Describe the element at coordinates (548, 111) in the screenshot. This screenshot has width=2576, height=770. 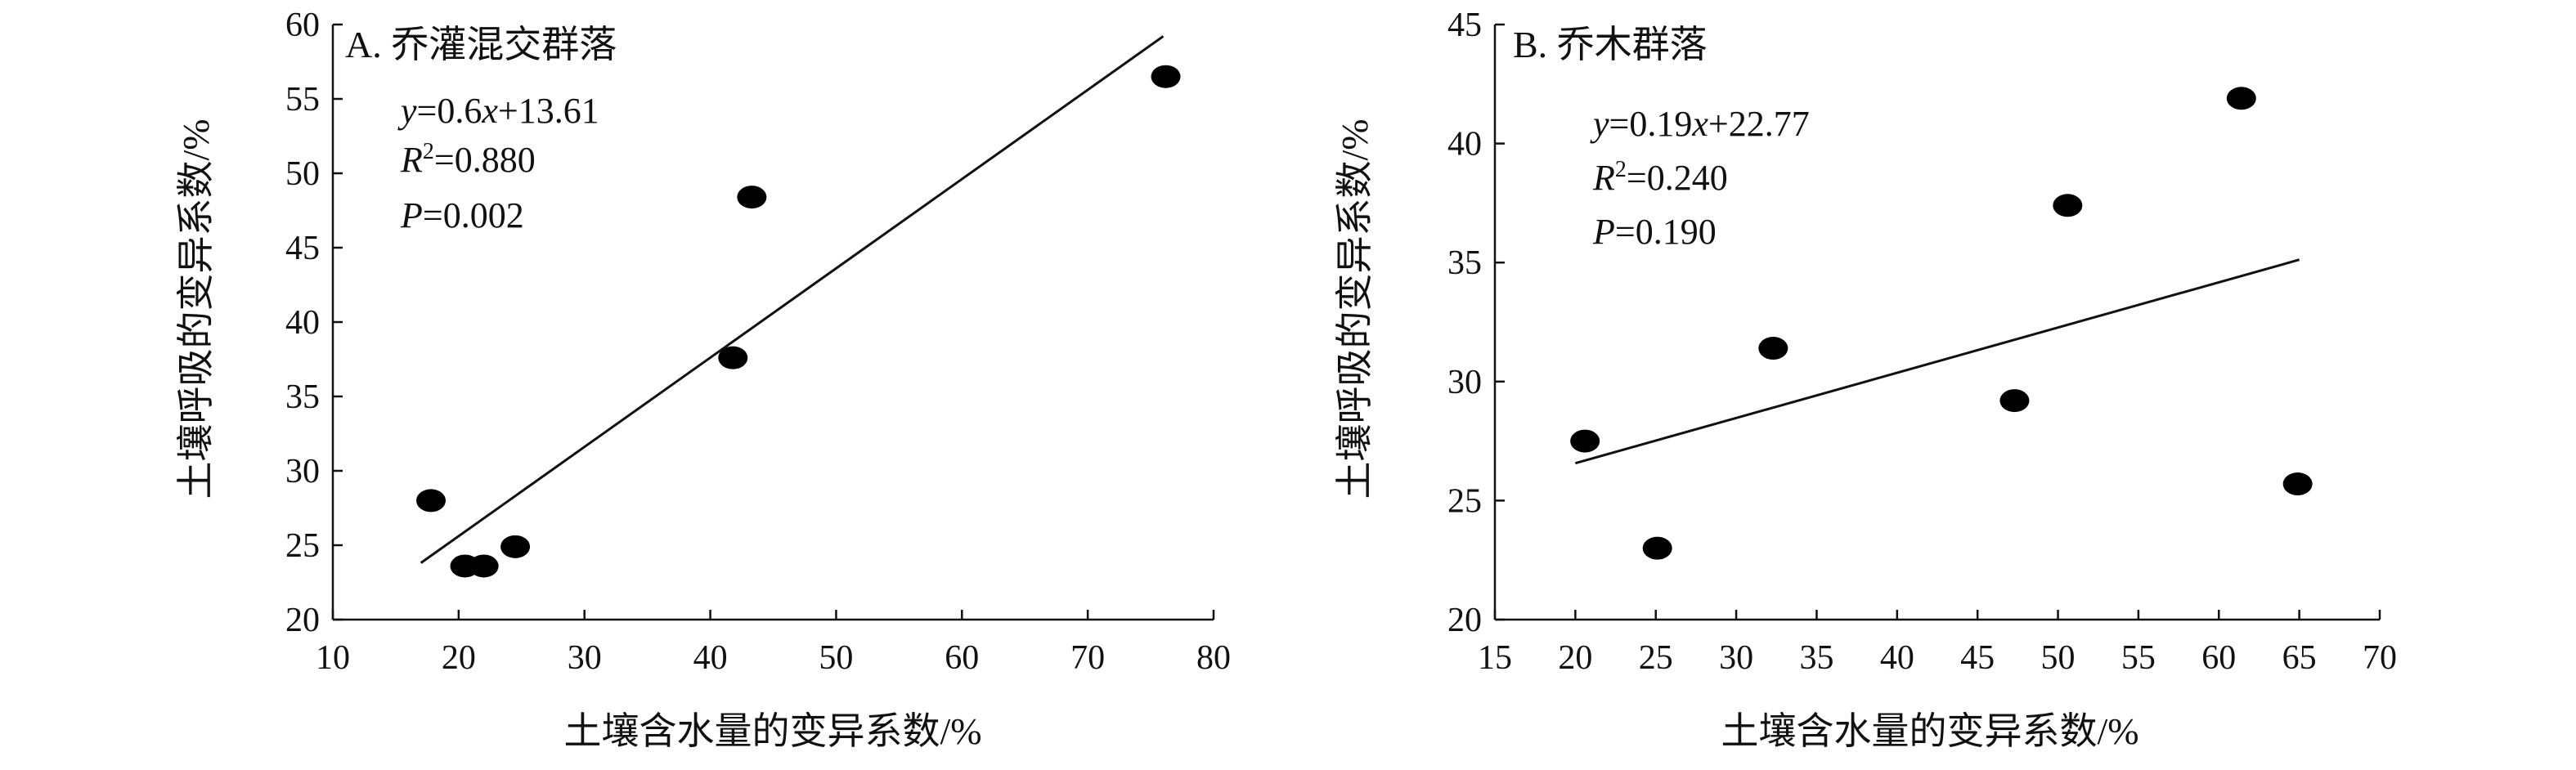
I see `panel-a-eq-rest: +13.61` at that location.